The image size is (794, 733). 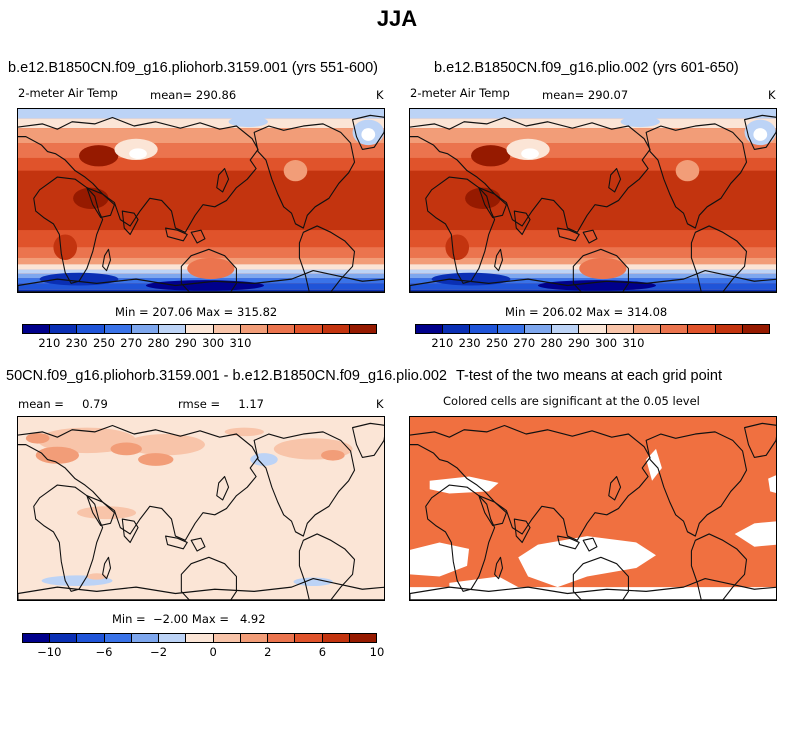 I want to click on panel2-colorbar, so click(x=592, y=329).